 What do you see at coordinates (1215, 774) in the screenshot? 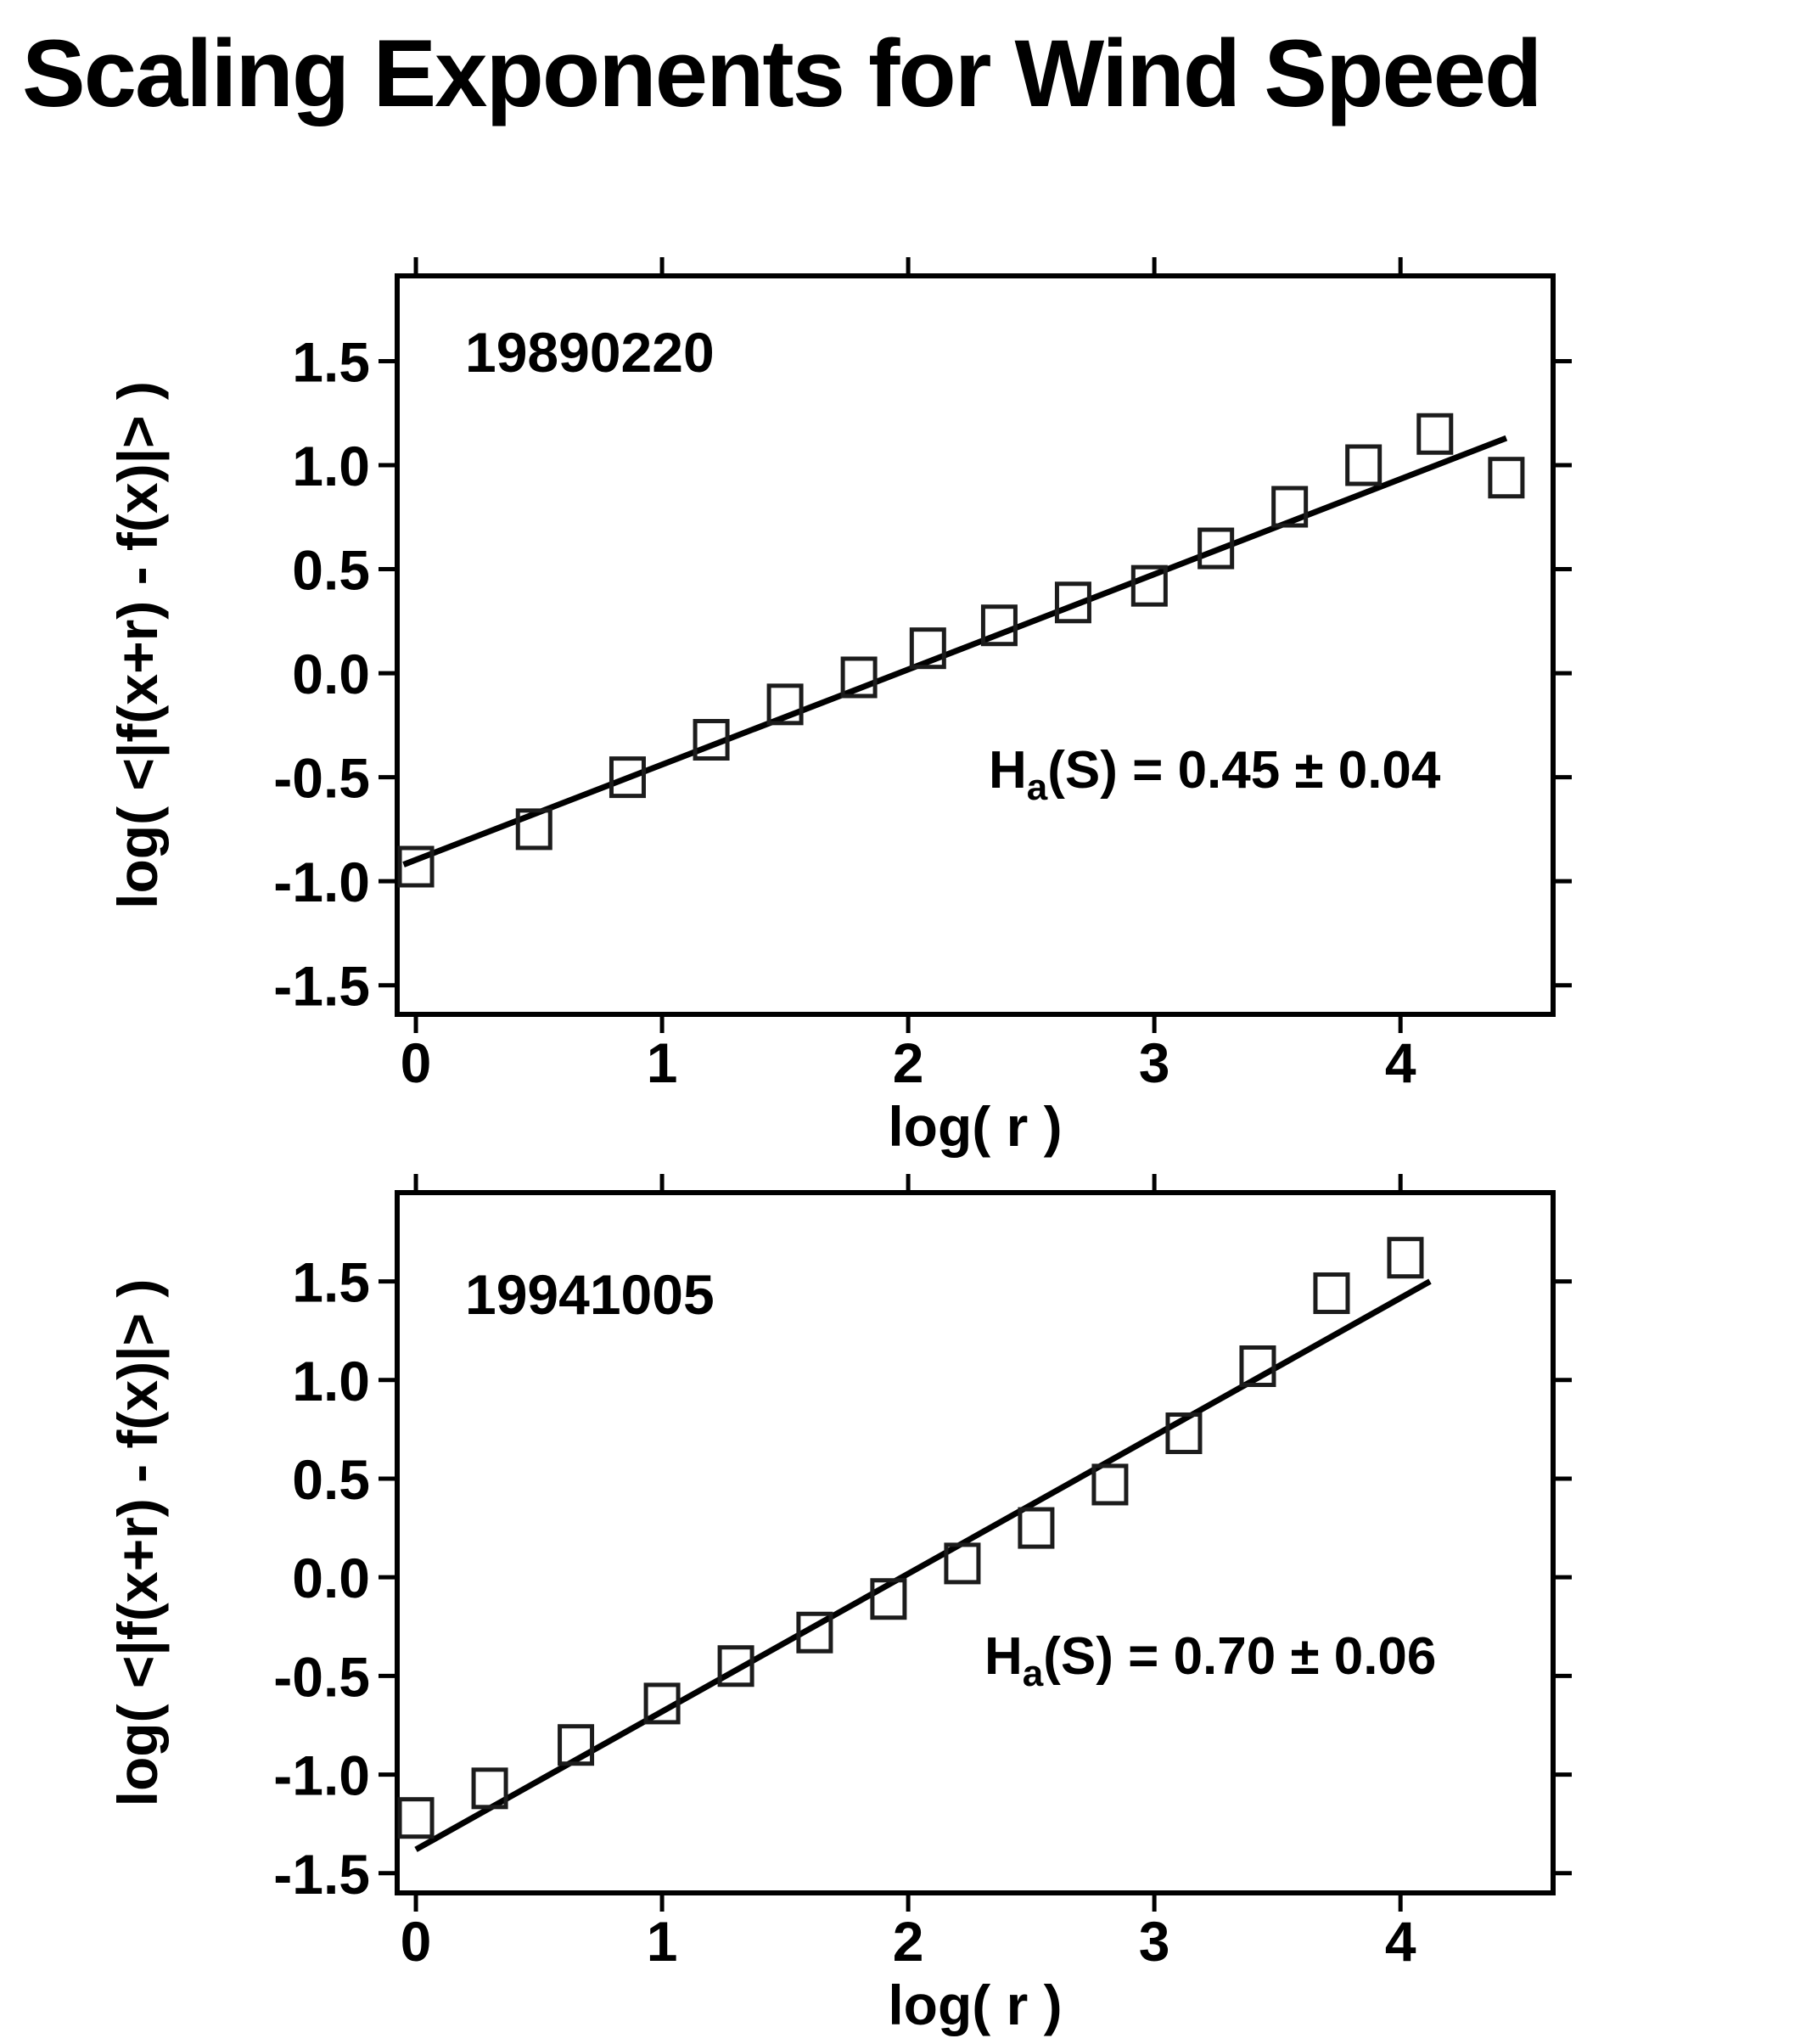
I see `fit-annotation: Ha(S) = 0.45 ± 0.04` at bounding box center [1215, 774].